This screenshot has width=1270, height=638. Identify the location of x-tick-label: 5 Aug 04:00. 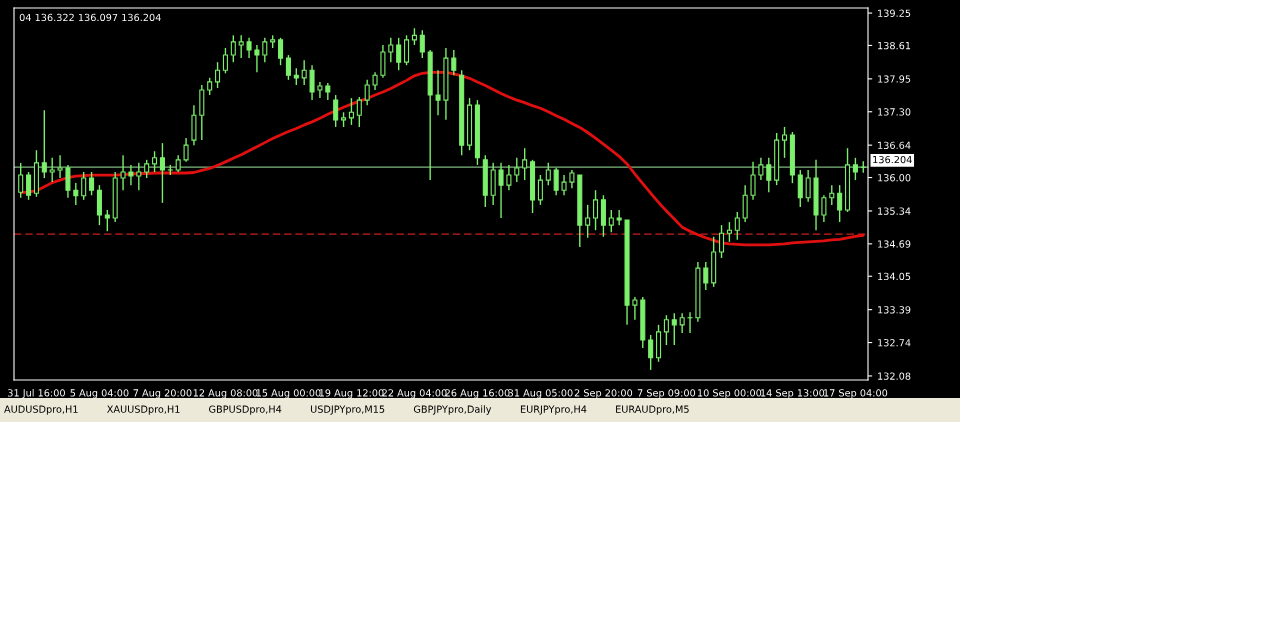
(99, 394).